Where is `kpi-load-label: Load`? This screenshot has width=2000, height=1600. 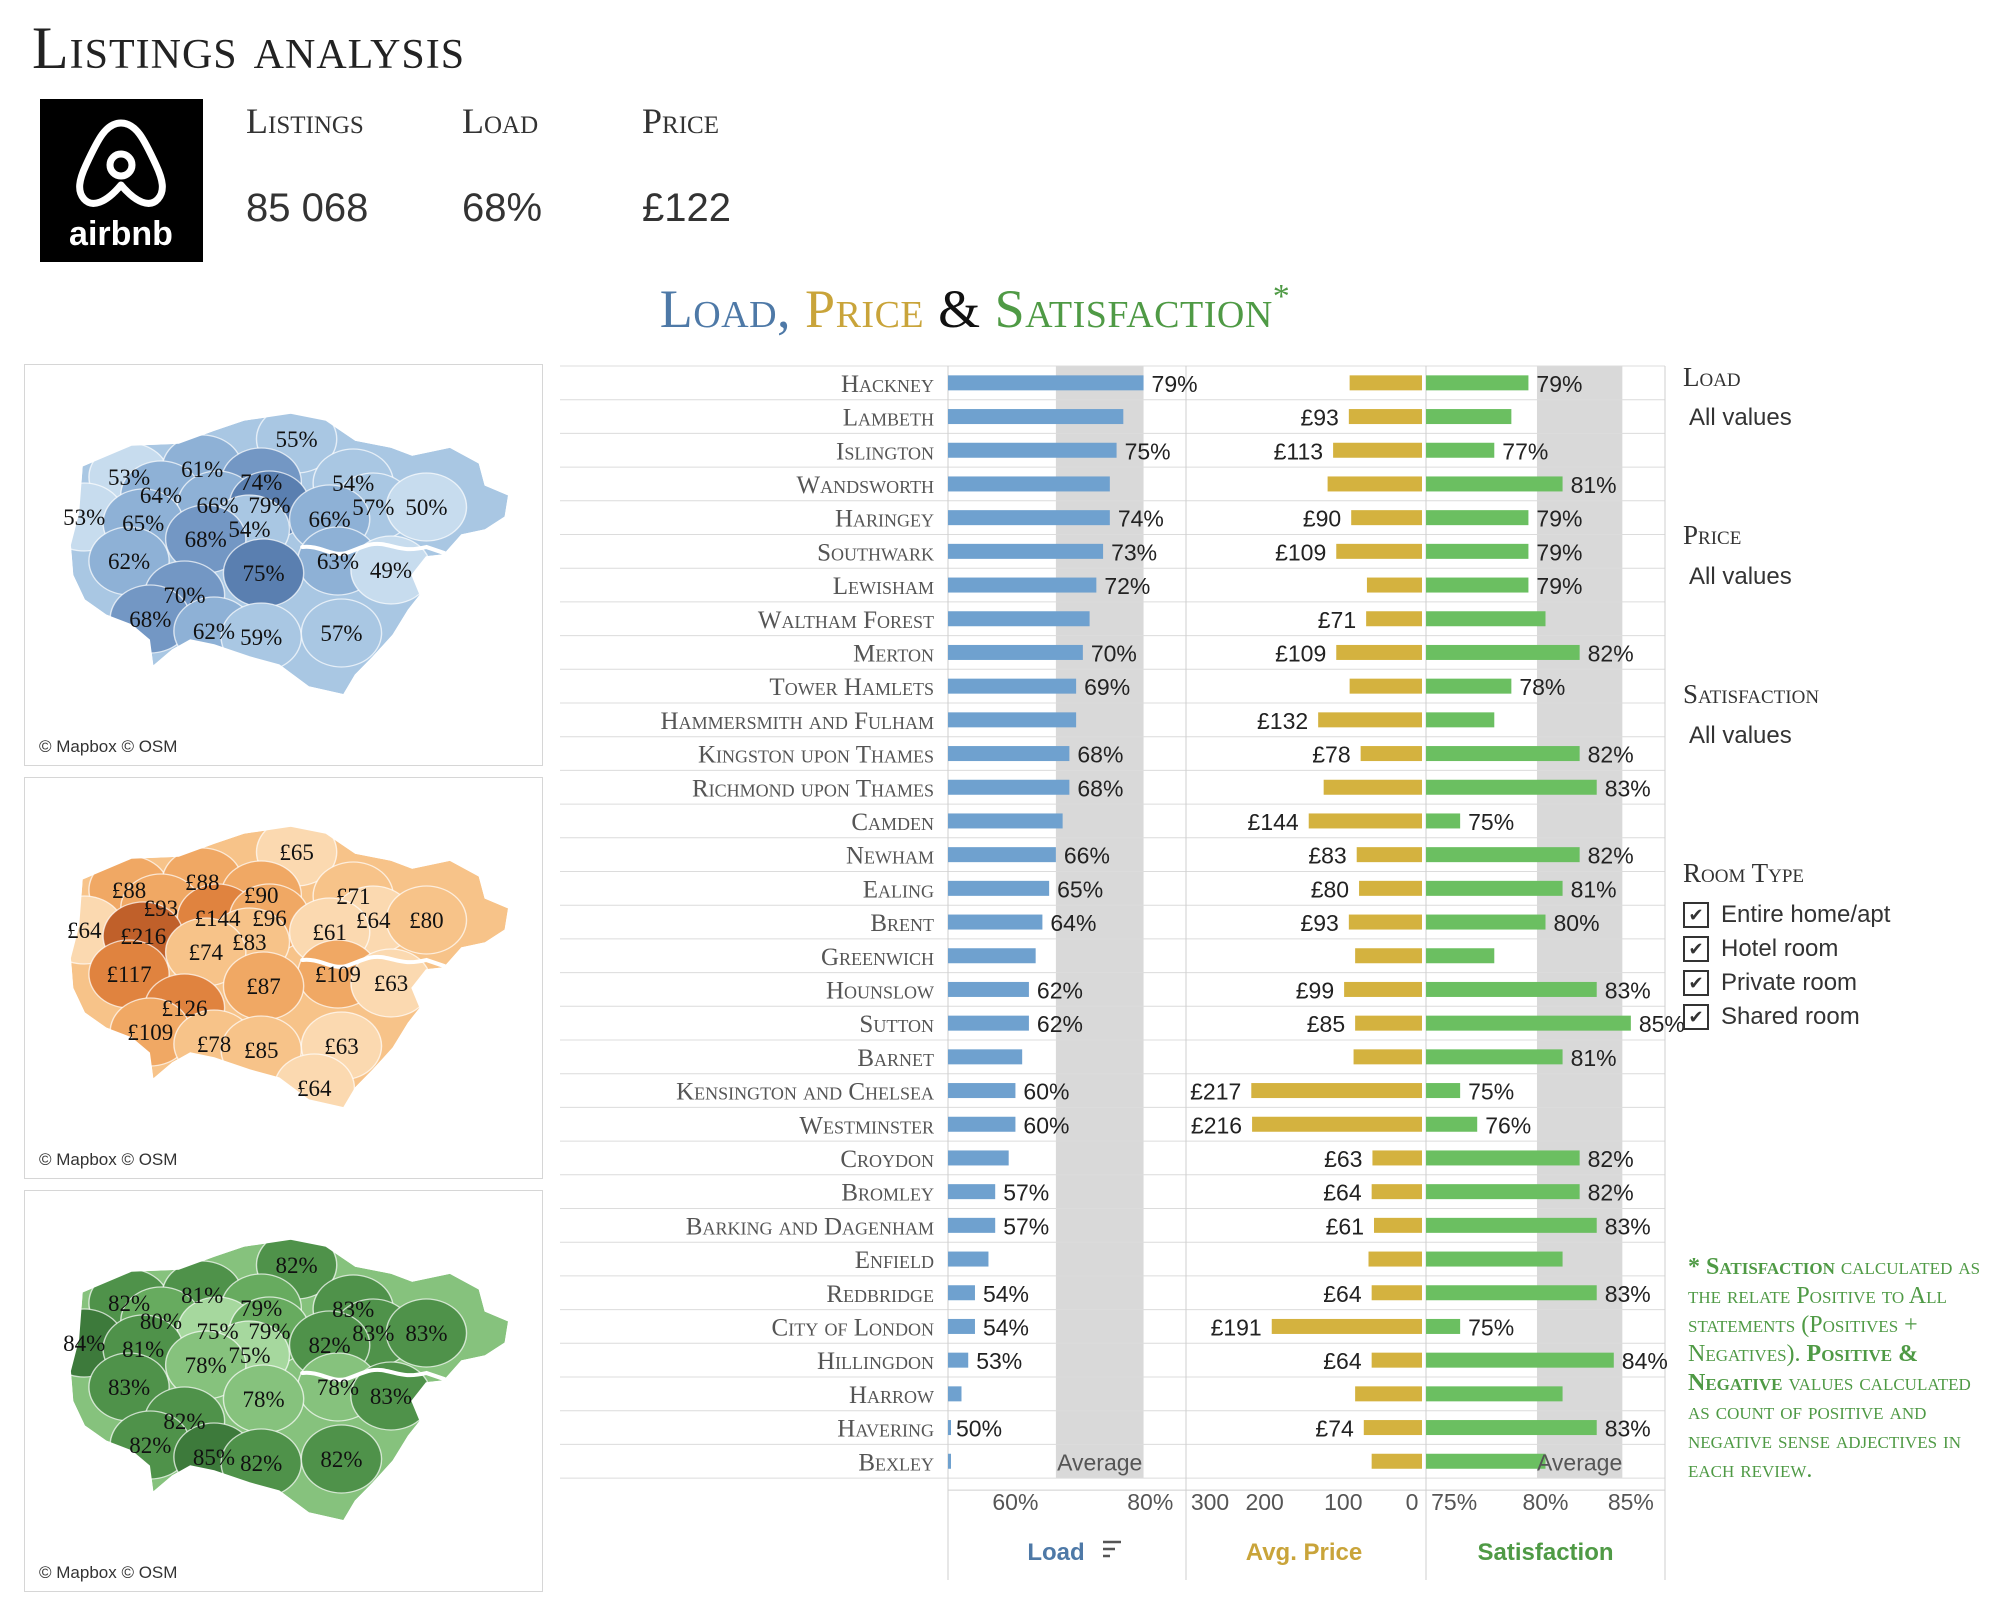 kpi-load-label: Load is located at coordinates (500, 121).